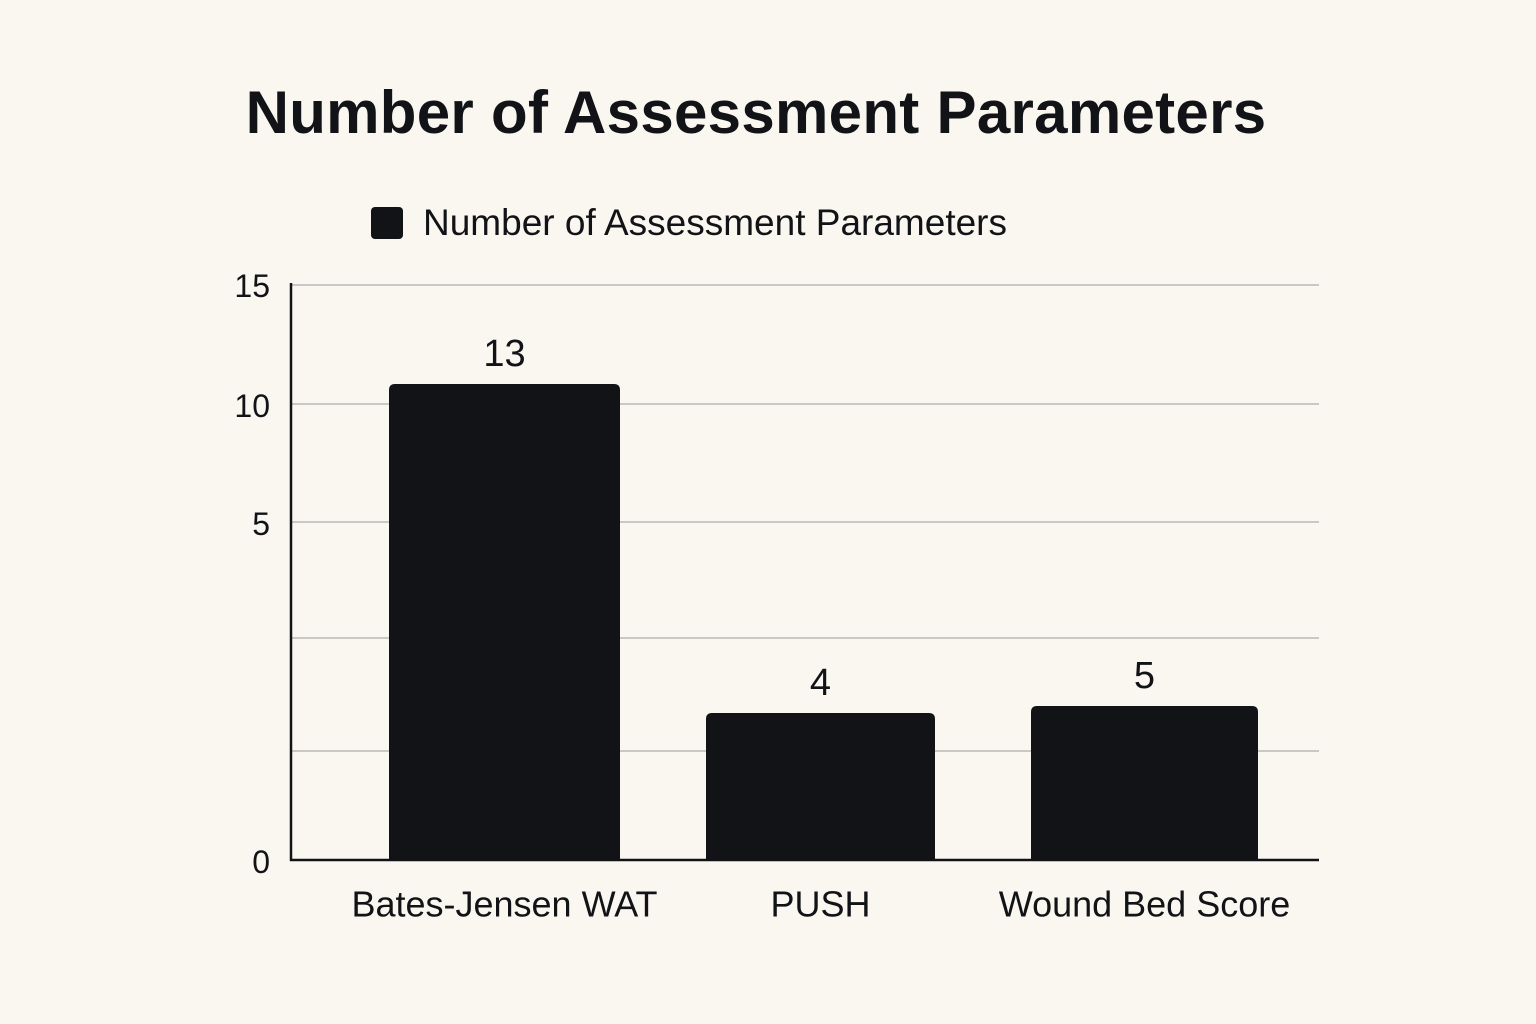  What do you see at coordinates (387, 223) in the screenshot?
I see `legend-swatch` at bounding box center [387, 223].